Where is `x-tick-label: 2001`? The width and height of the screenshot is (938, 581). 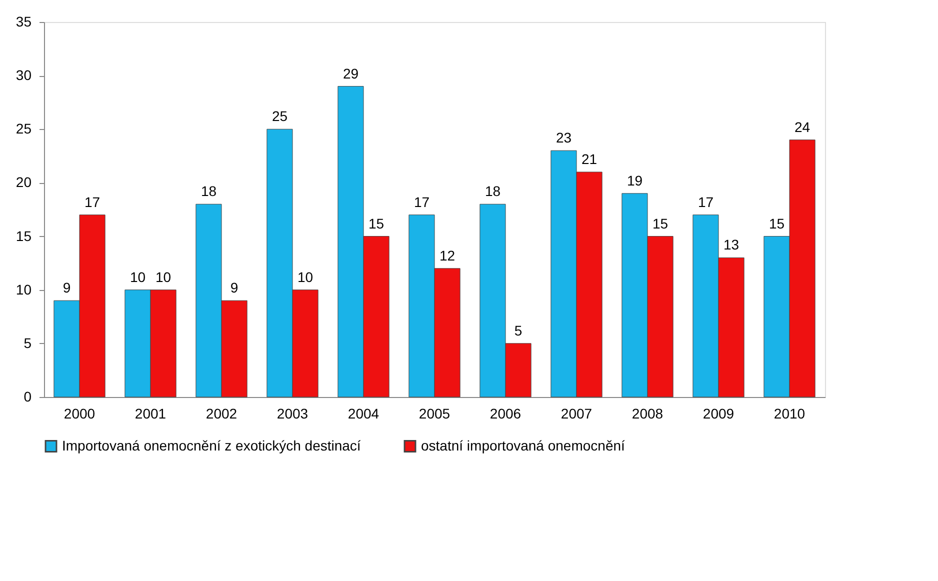
x-tick-label: 2001 is located at coordinates (150, 414).